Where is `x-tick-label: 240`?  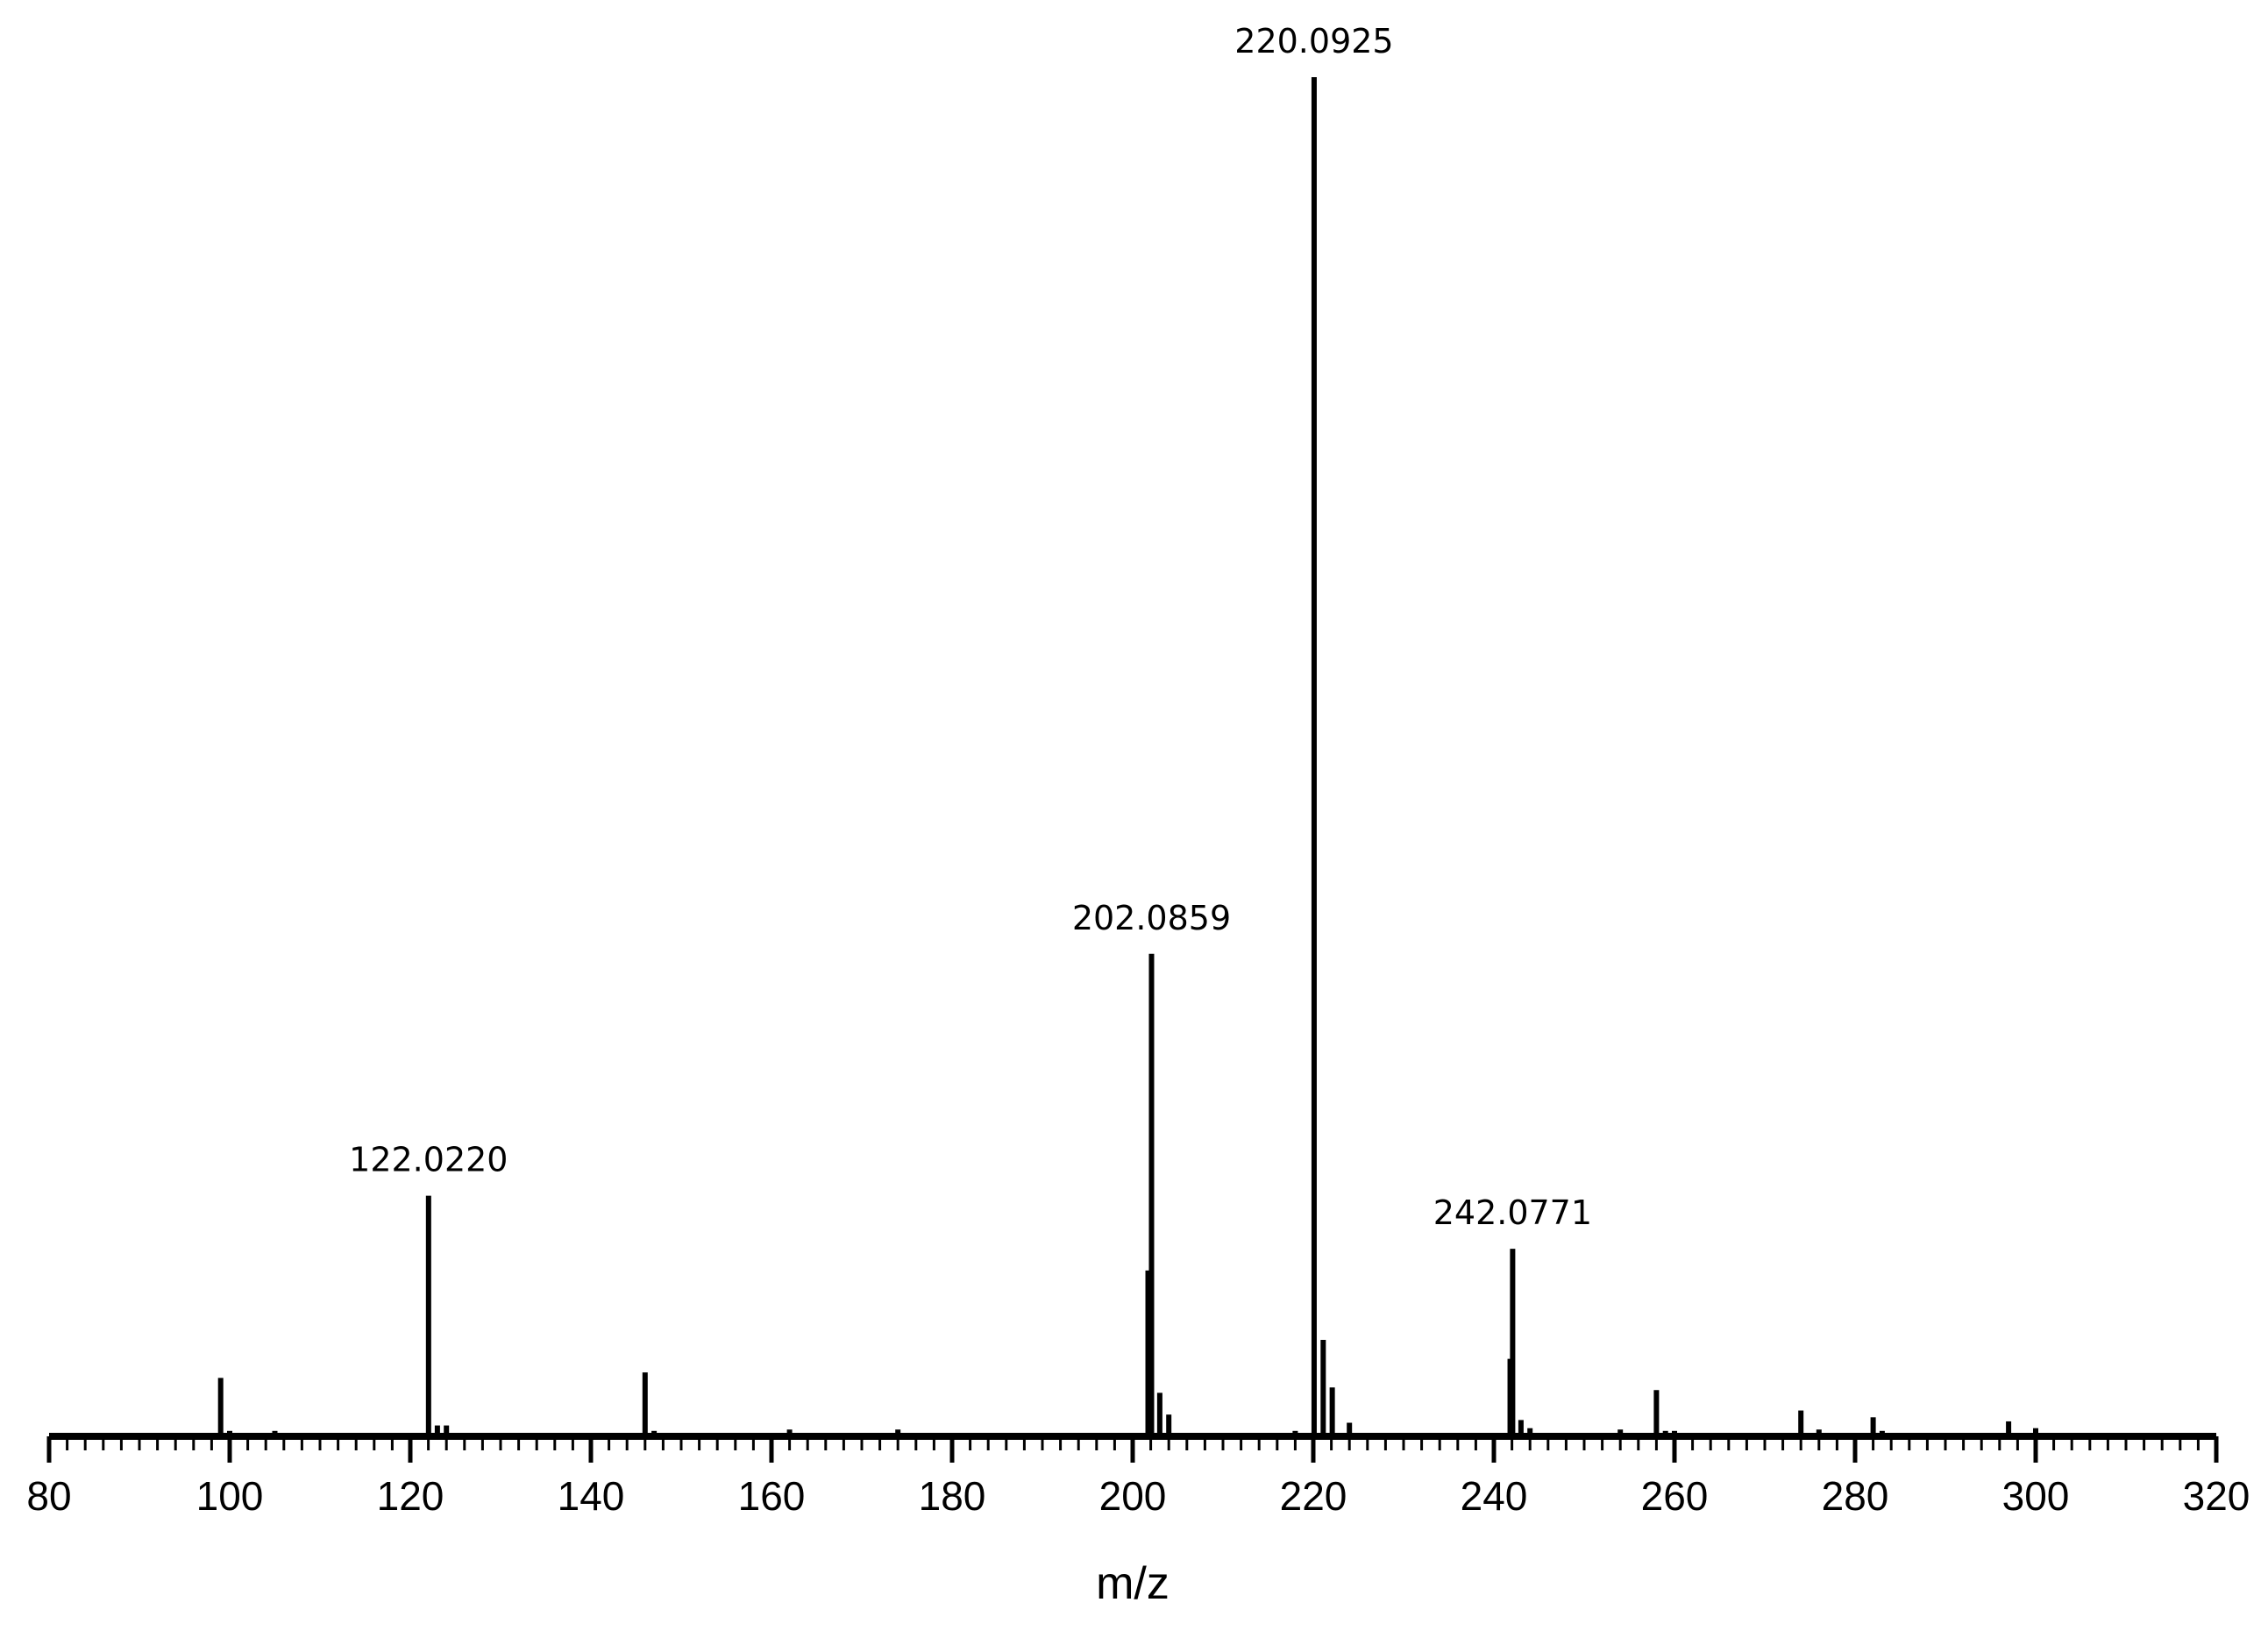 x-tick-label: 240 is located at coordinates (1494, 1496).